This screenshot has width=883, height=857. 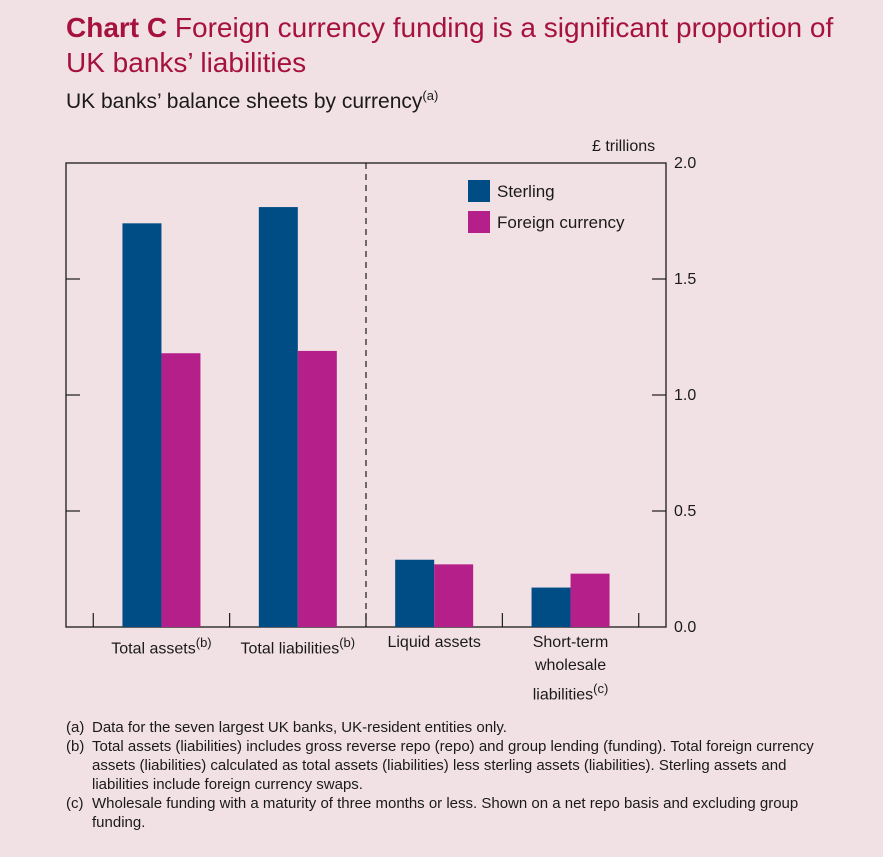 I want to click on y-tick-label: 2.0, so click(x=685, y=163).